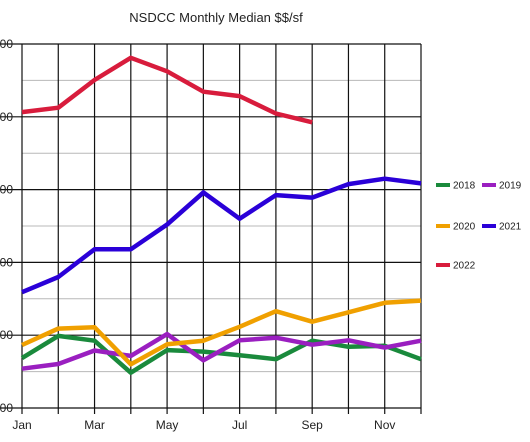 Image resolution: width=530 pixels, height=442 pixels. I want to click on x-tick-label: Nov, so click(384, 425).